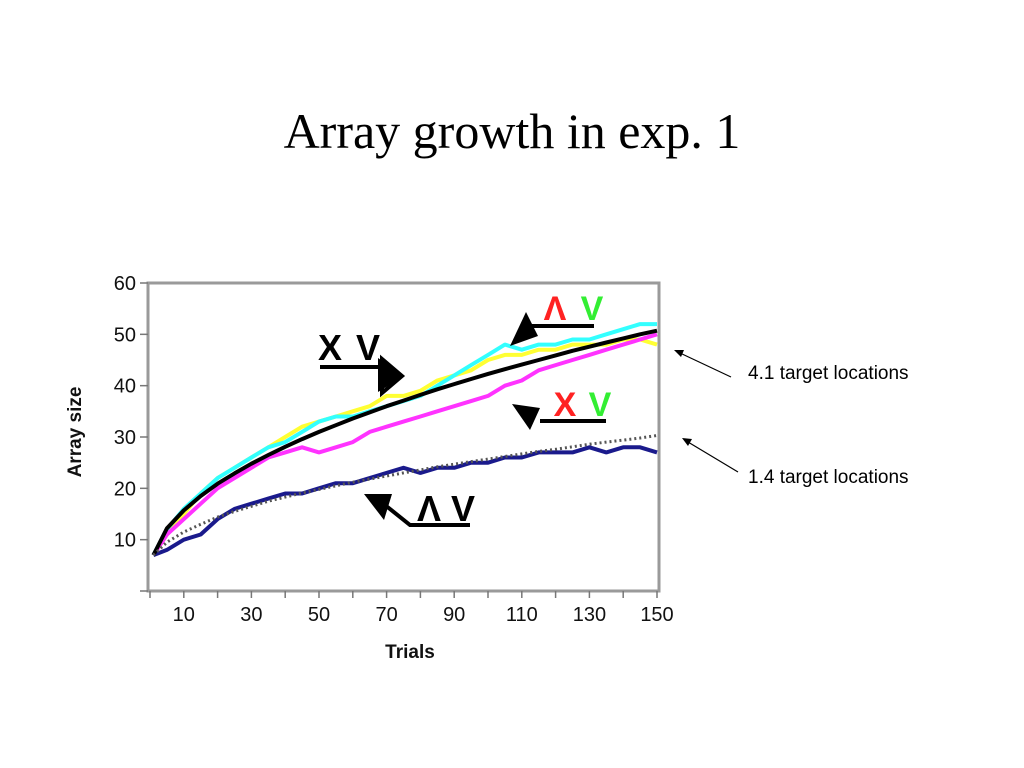 Image resolution: width=1024 pixels, height=768 pixels. I want to click on x-tick-label: 30, so click(251, 615).